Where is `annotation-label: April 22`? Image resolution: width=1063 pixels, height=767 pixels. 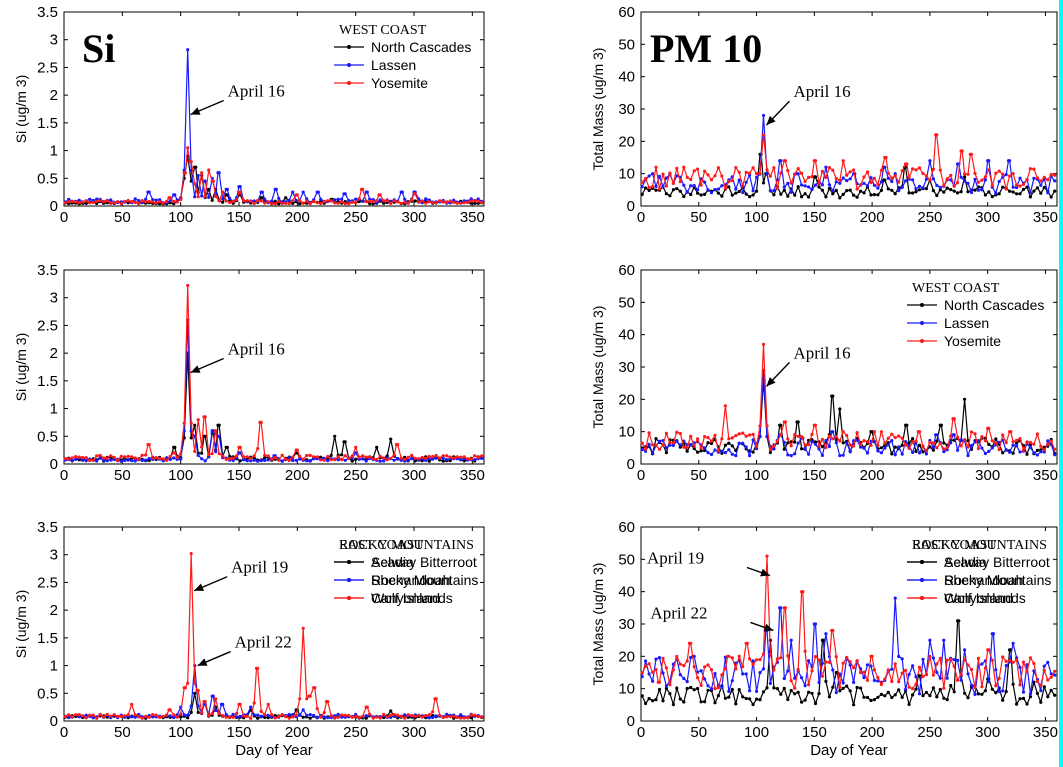
annotation-label: April 22 is located at coordinates (678, 612).